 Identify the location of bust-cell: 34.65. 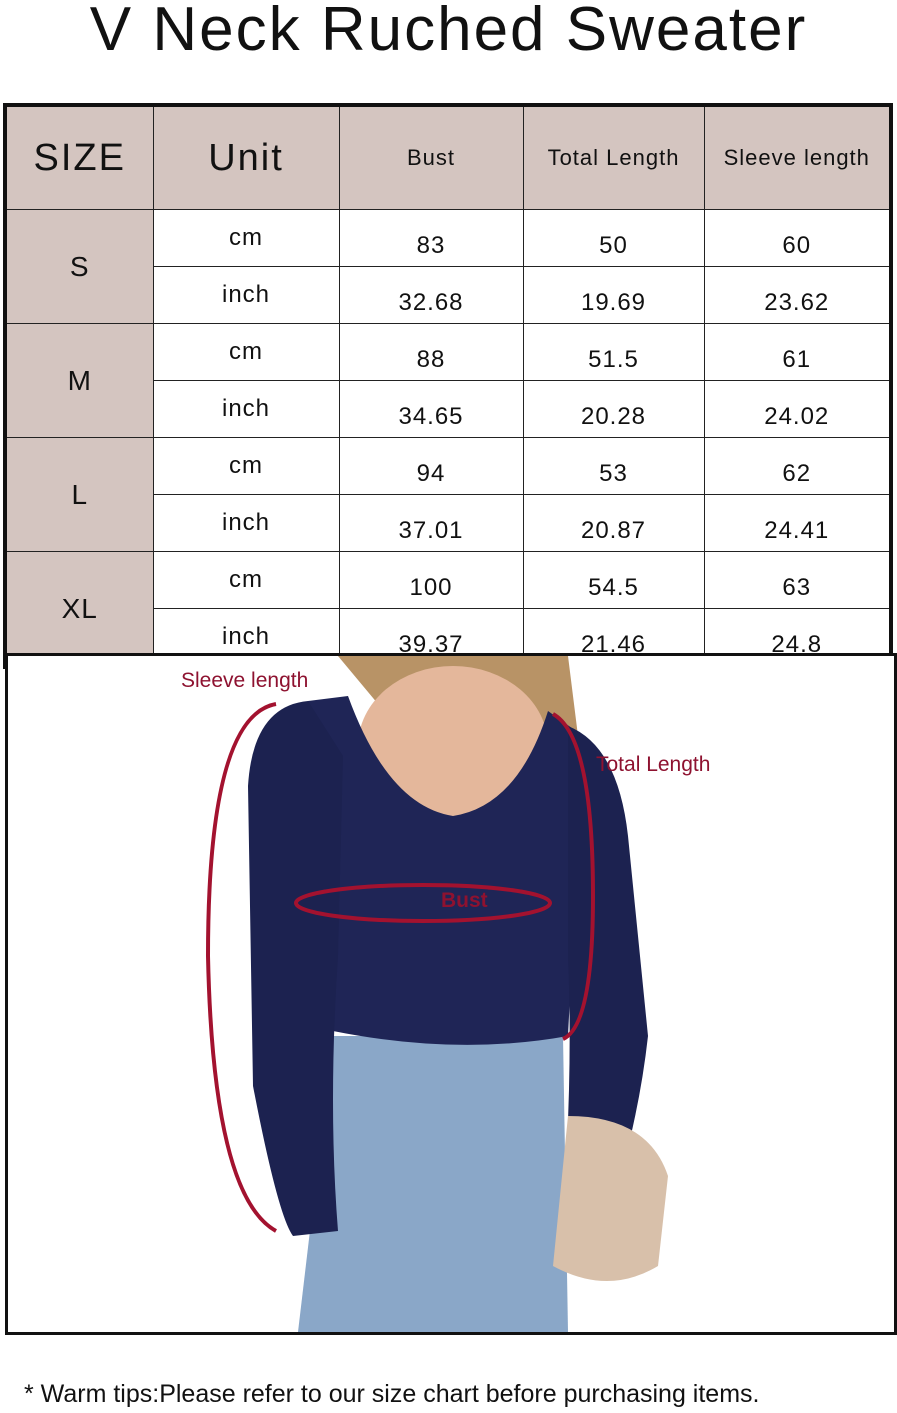
(431, 409).